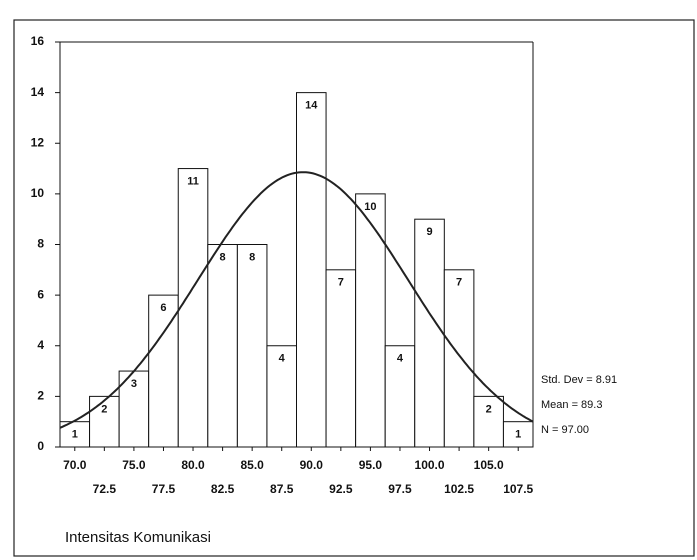 The width and height of the screenshot is (697, 560). I want to click on y-tick-label: 6, so click(40, 294).